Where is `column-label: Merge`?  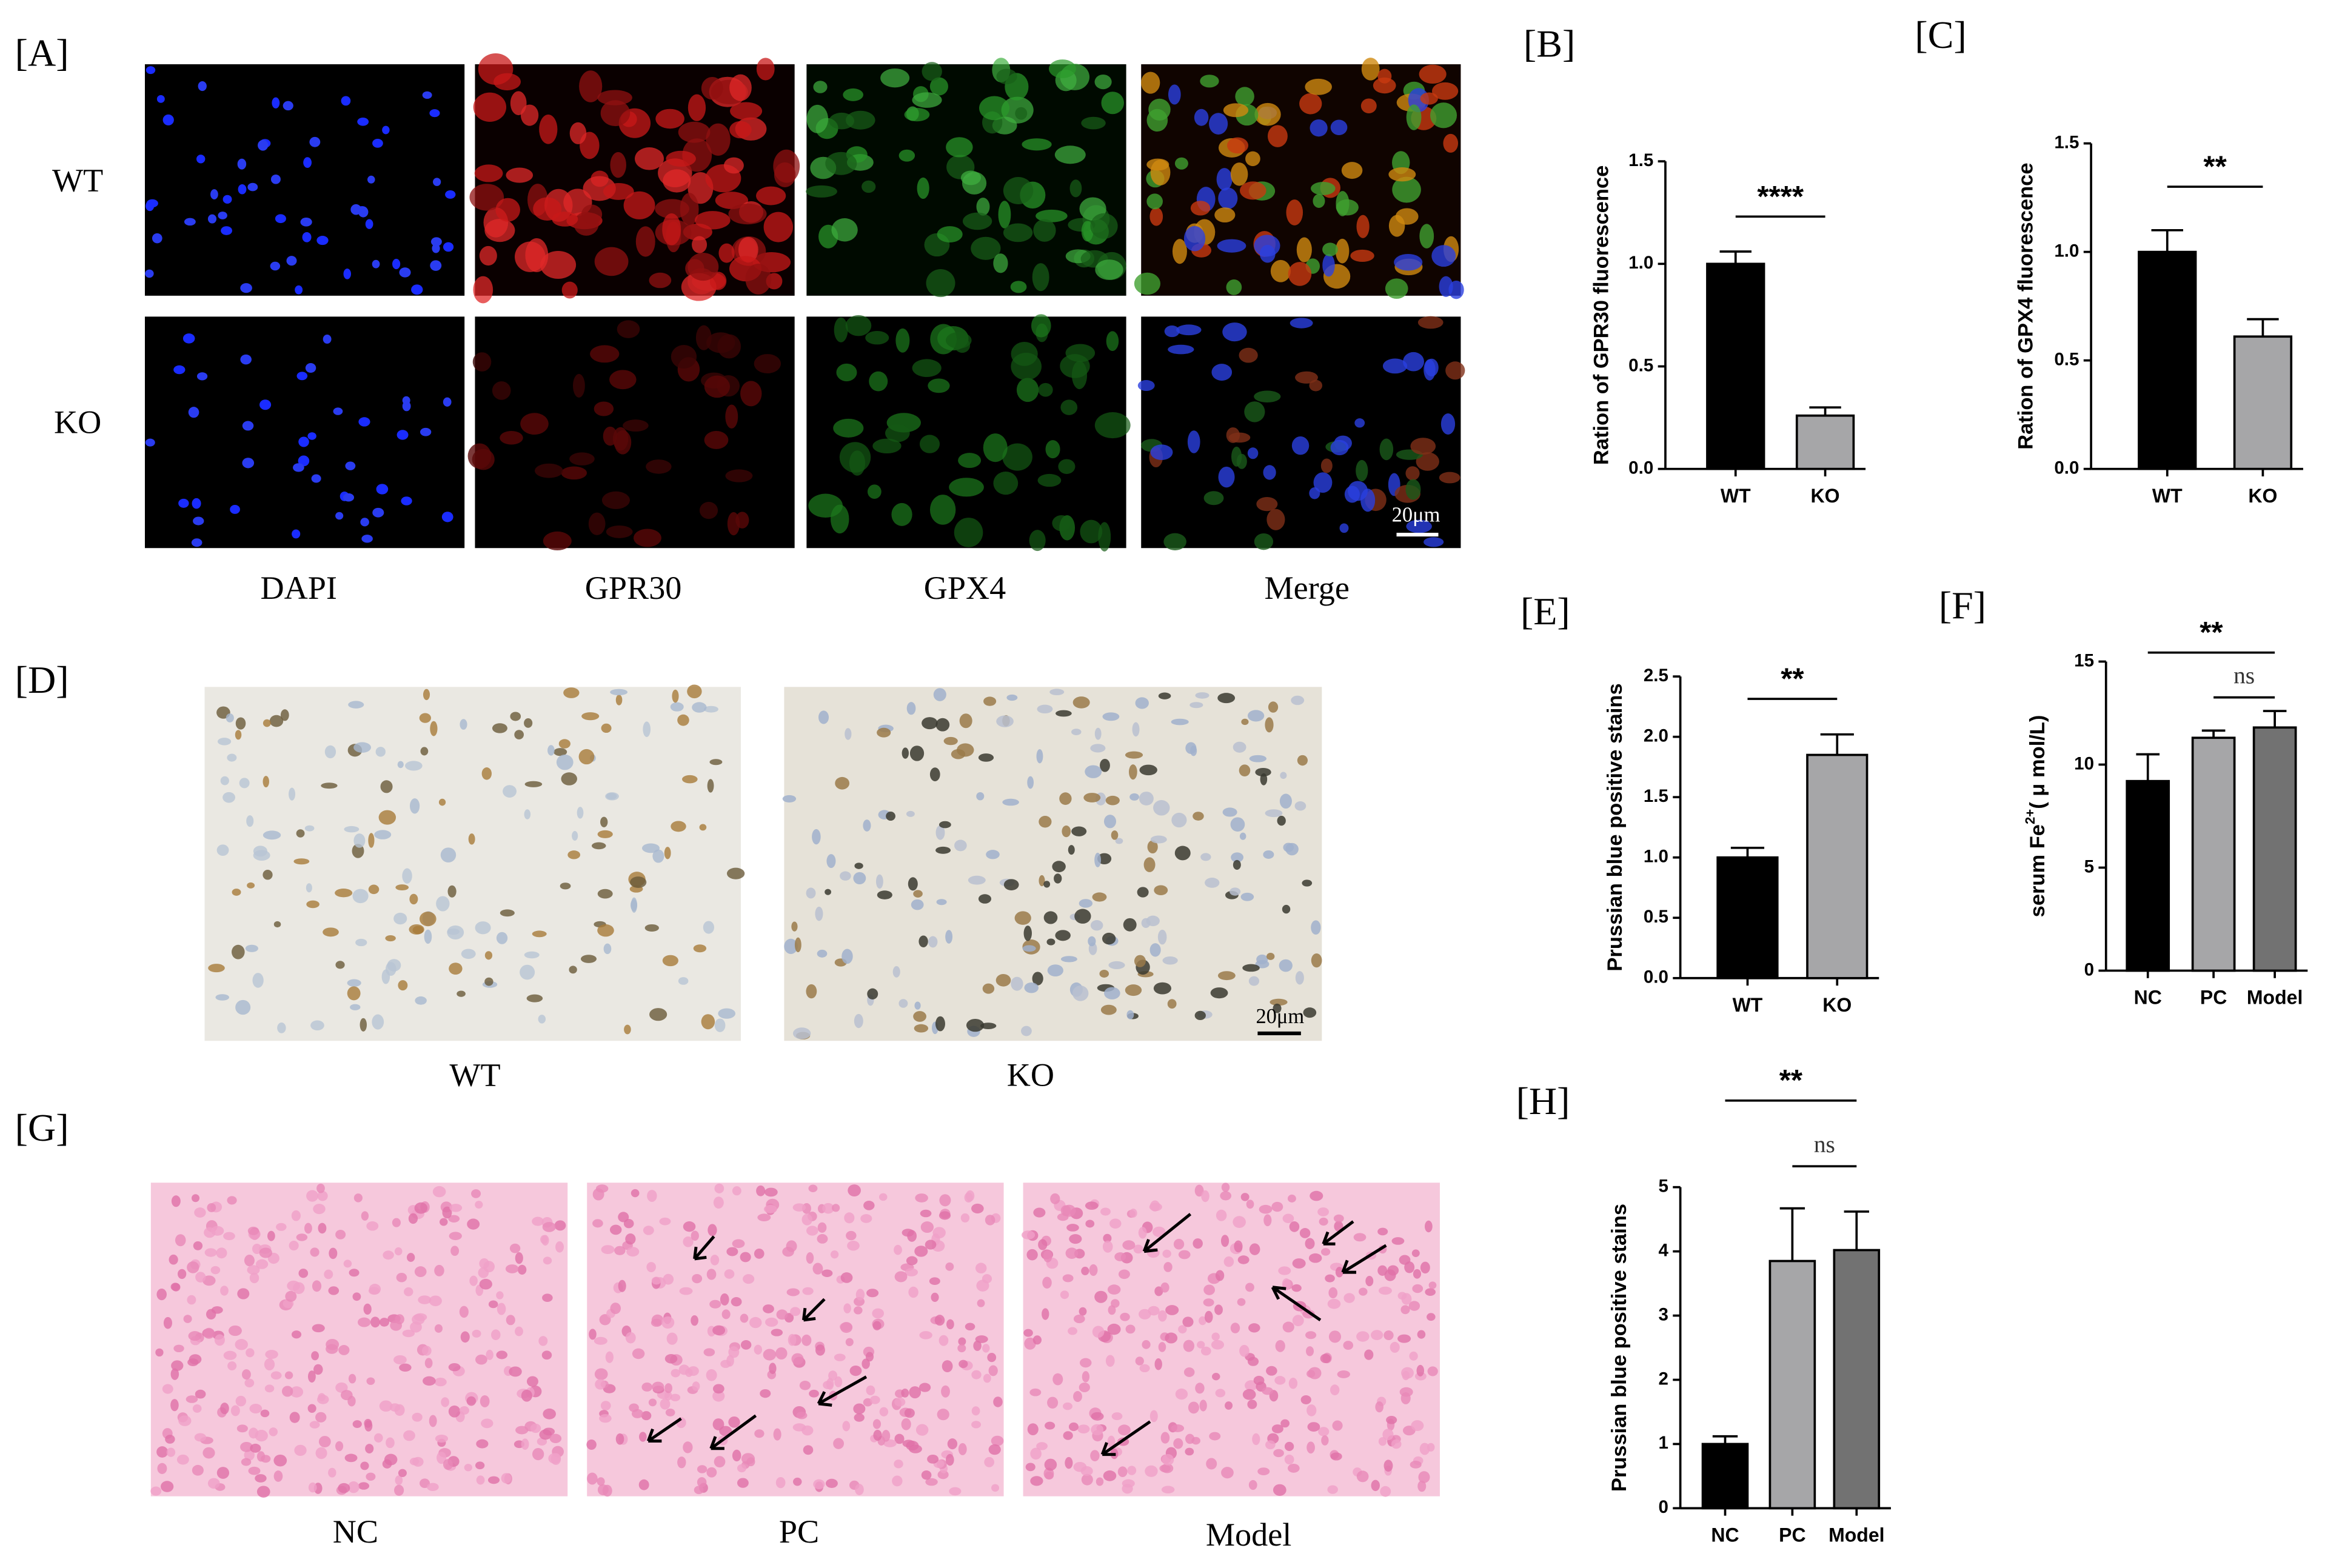 column-label: Merge is located at coordinates (1306, 588).